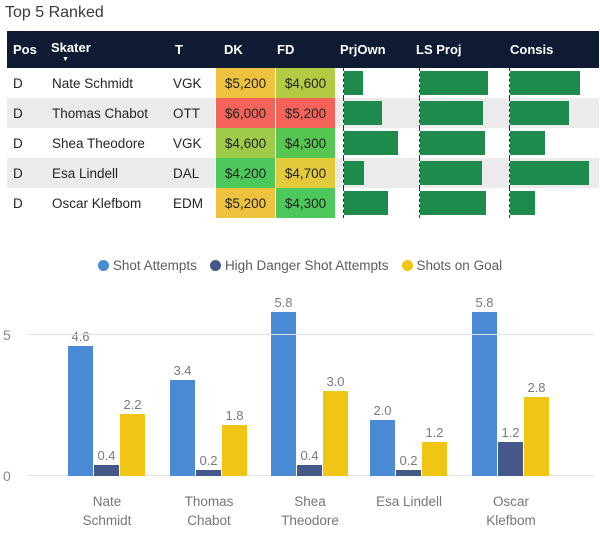  Describe the element at coordinates (209, 419) in the screenshot. I see `bar-group: 3.4 0.2 1.8` at that location.